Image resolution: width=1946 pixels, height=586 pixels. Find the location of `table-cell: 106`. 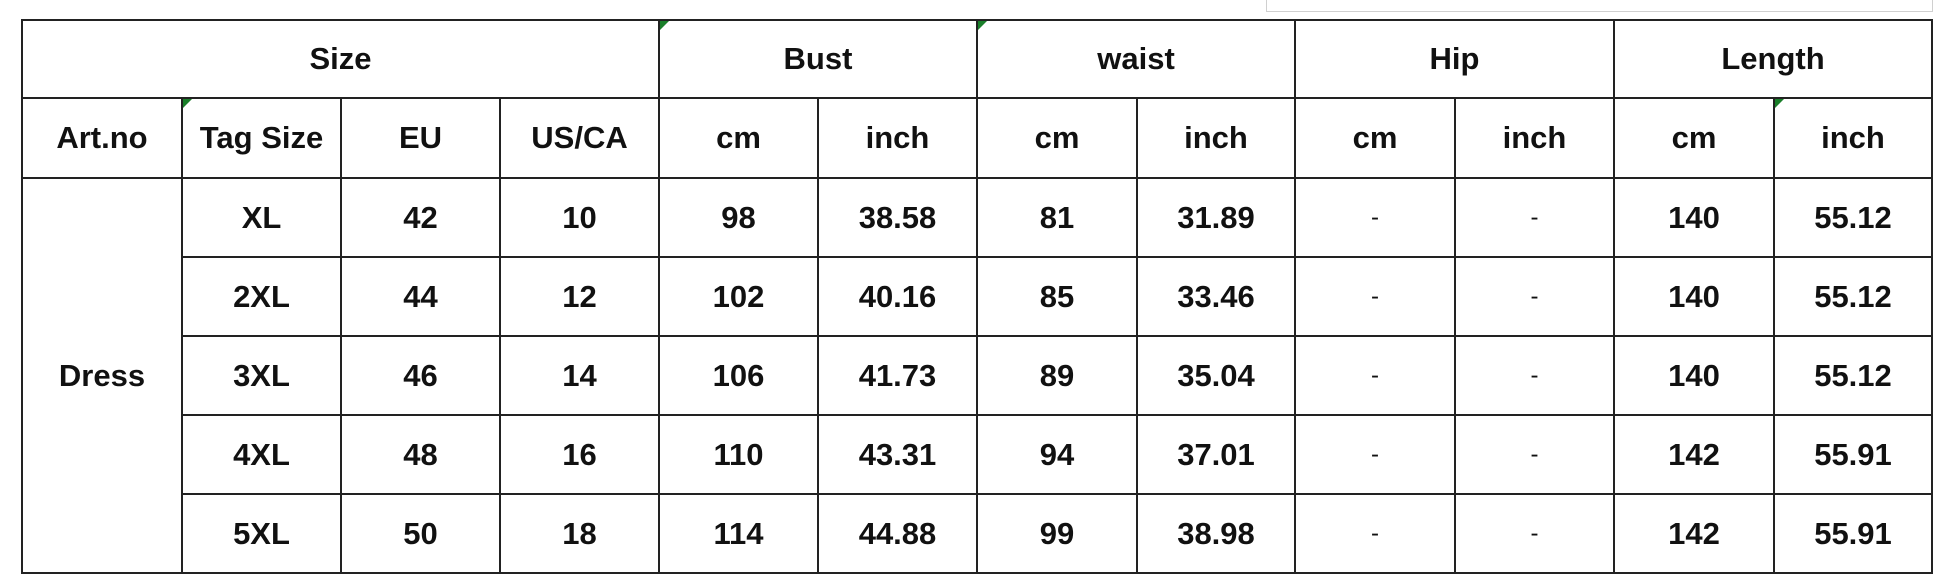

table-cell: 106 is located at coordinates (738, 375).